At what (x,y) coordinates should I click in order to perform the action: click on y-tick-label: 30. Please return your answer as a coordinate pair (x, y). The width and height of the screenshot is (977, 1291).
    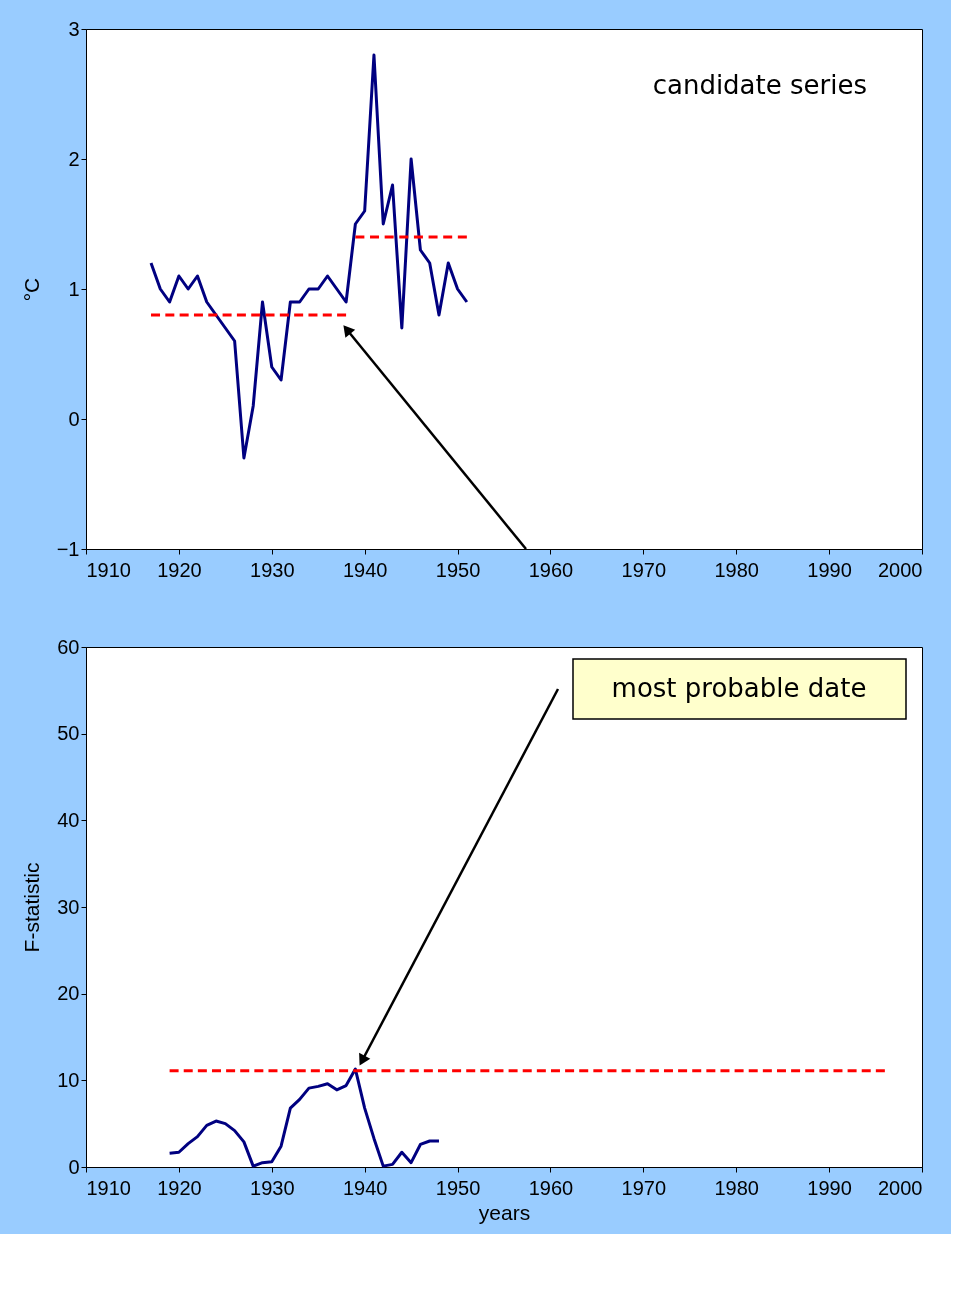
    Looking at the image, I should click on (68, 906).